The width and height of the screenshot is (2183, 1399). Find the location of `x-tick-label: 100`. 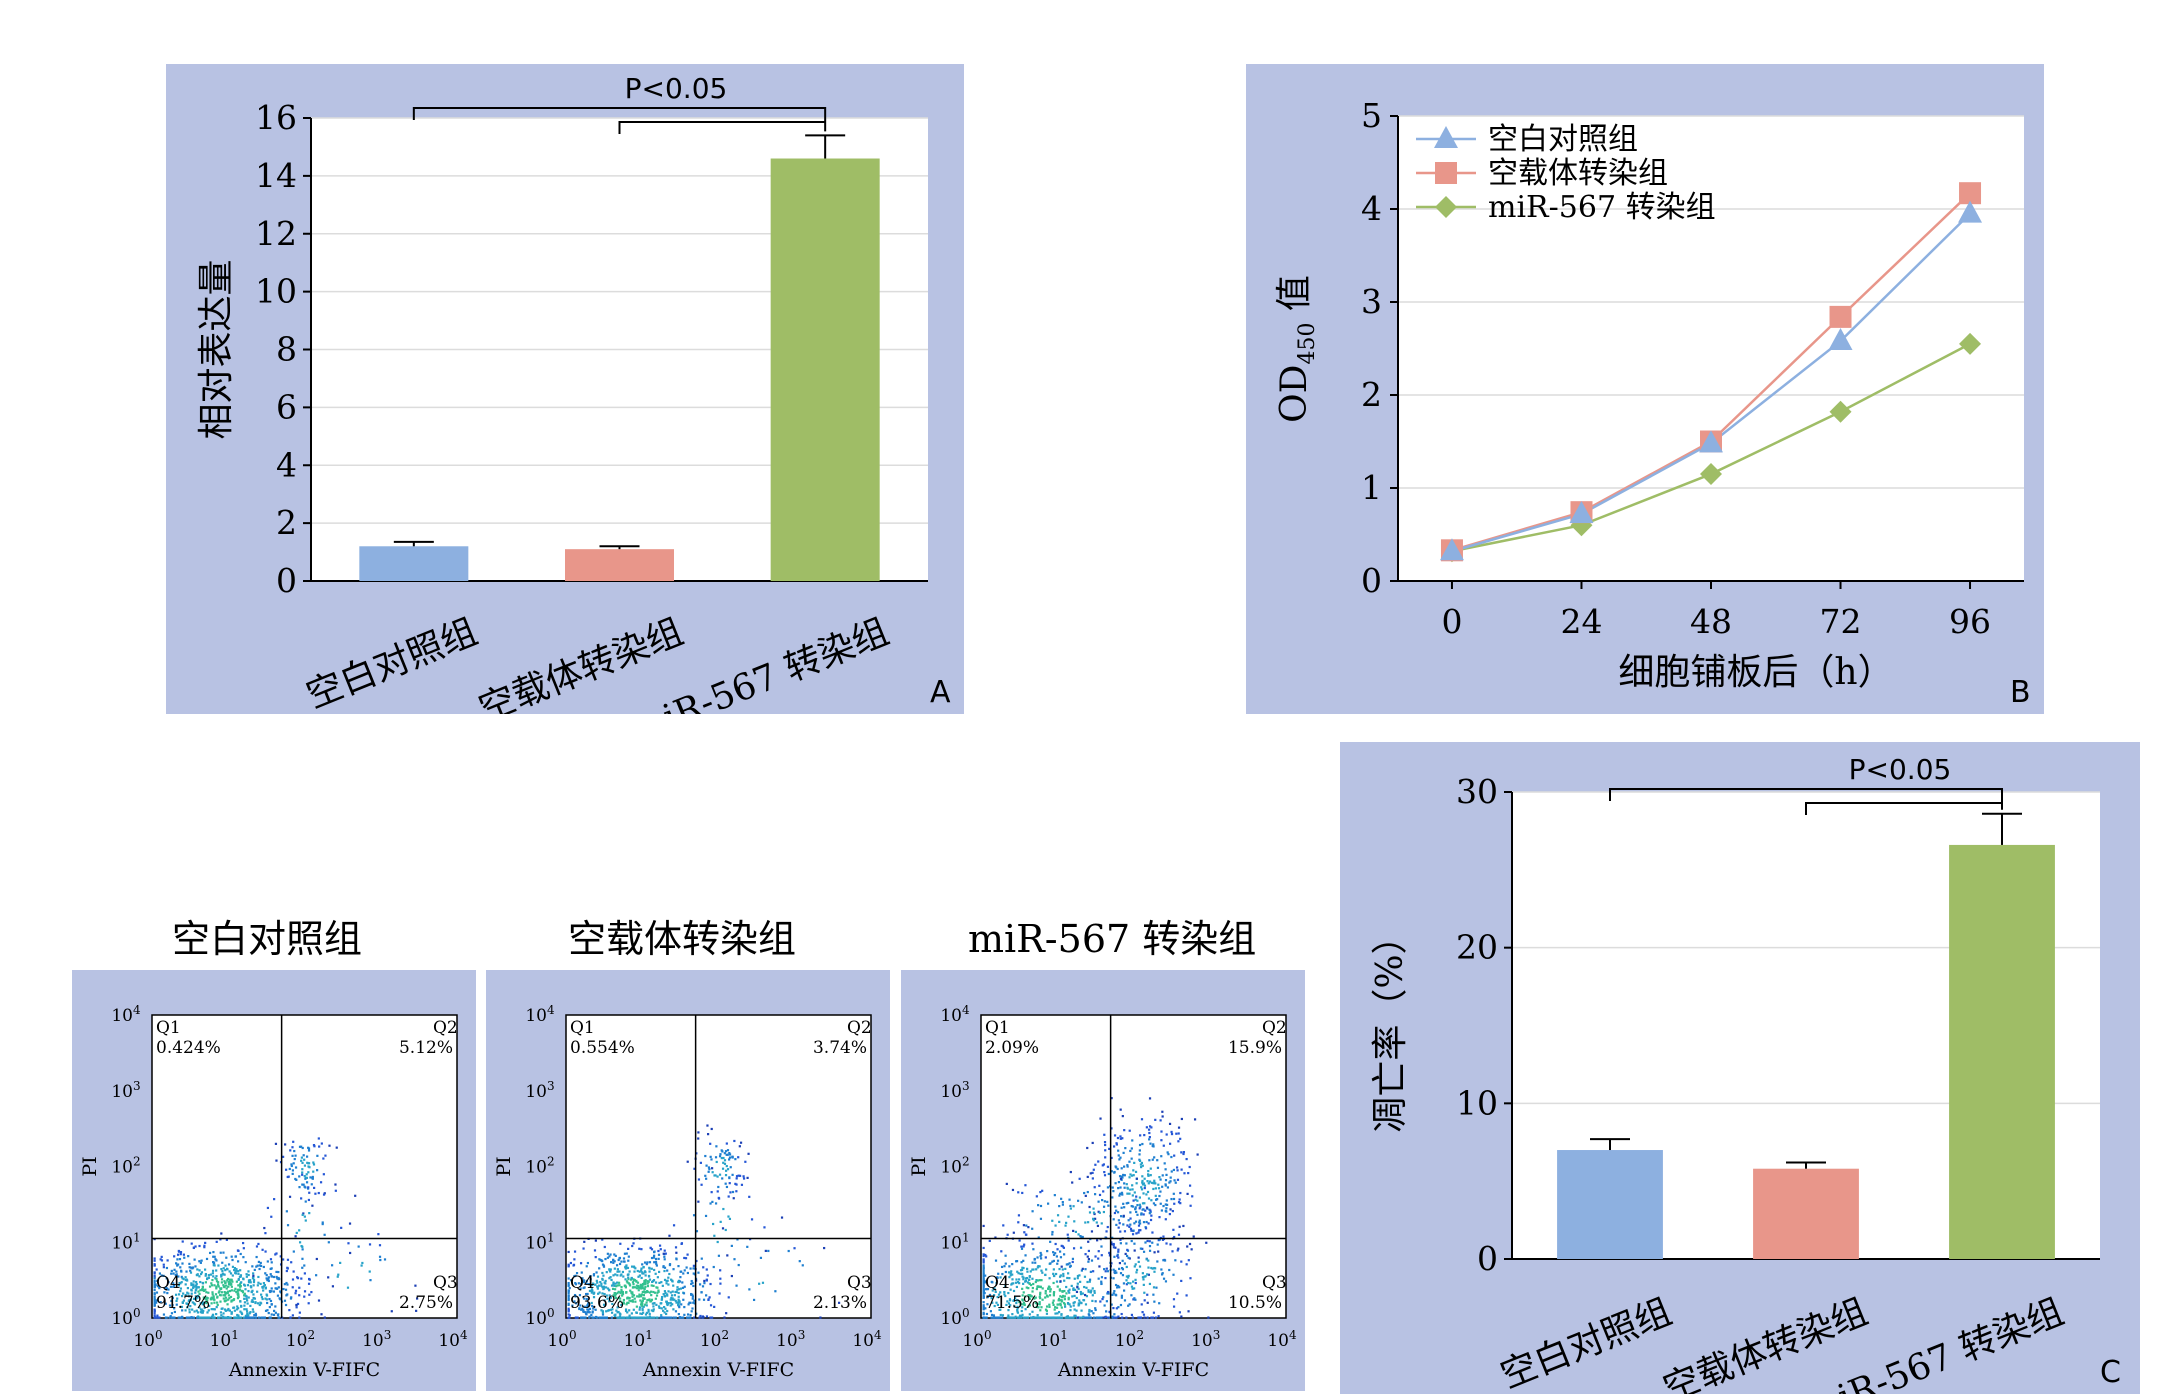

x-tick-label: 100 is located at coordinates (147, 1339).